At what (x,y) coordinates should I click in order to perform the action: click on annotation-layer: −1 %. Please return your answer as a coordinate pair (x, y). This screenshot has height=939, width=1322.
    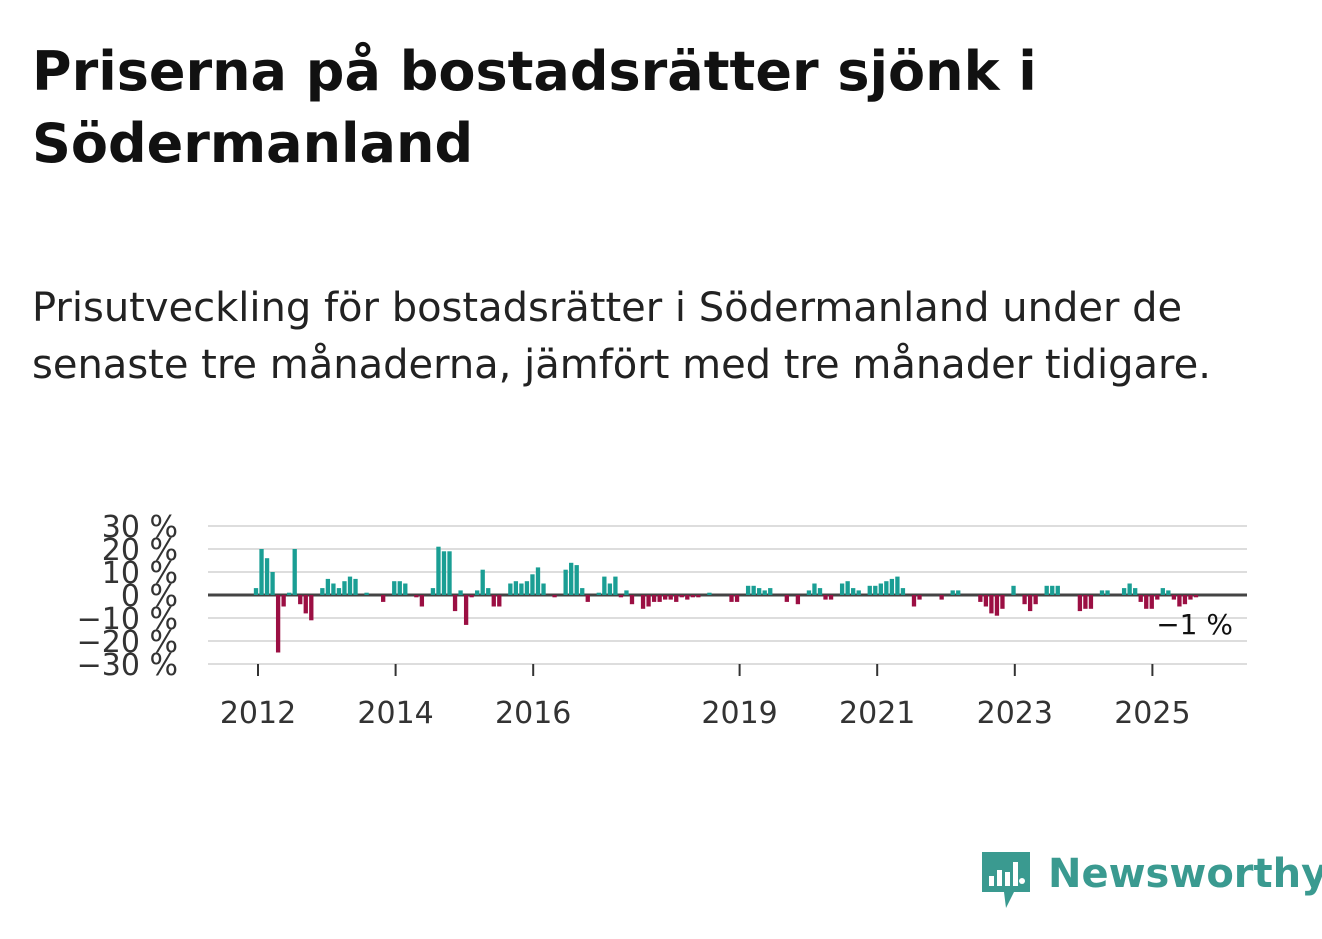
    Looking at the image, I should click on (1194, 624).